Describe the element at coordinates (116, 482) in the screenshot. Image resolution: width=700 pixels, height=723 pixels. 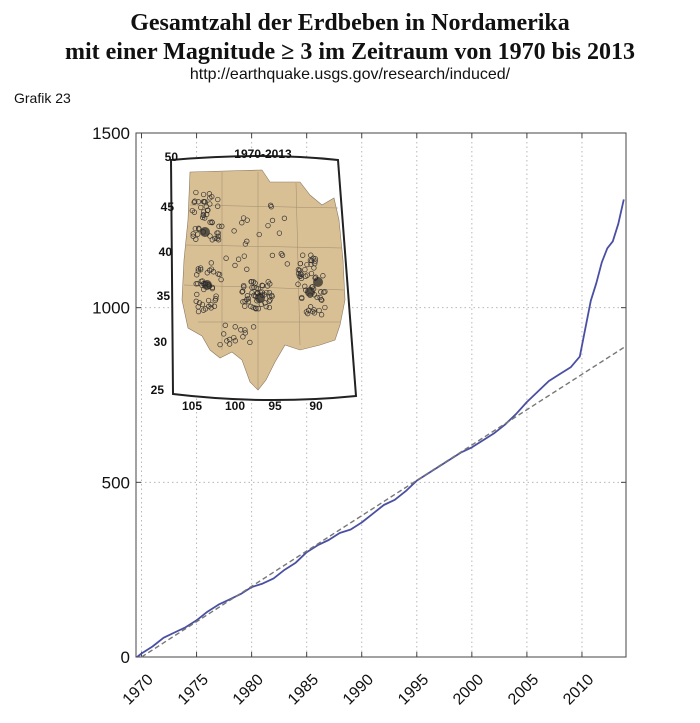
I see `y-tick-label: 500` at that location.